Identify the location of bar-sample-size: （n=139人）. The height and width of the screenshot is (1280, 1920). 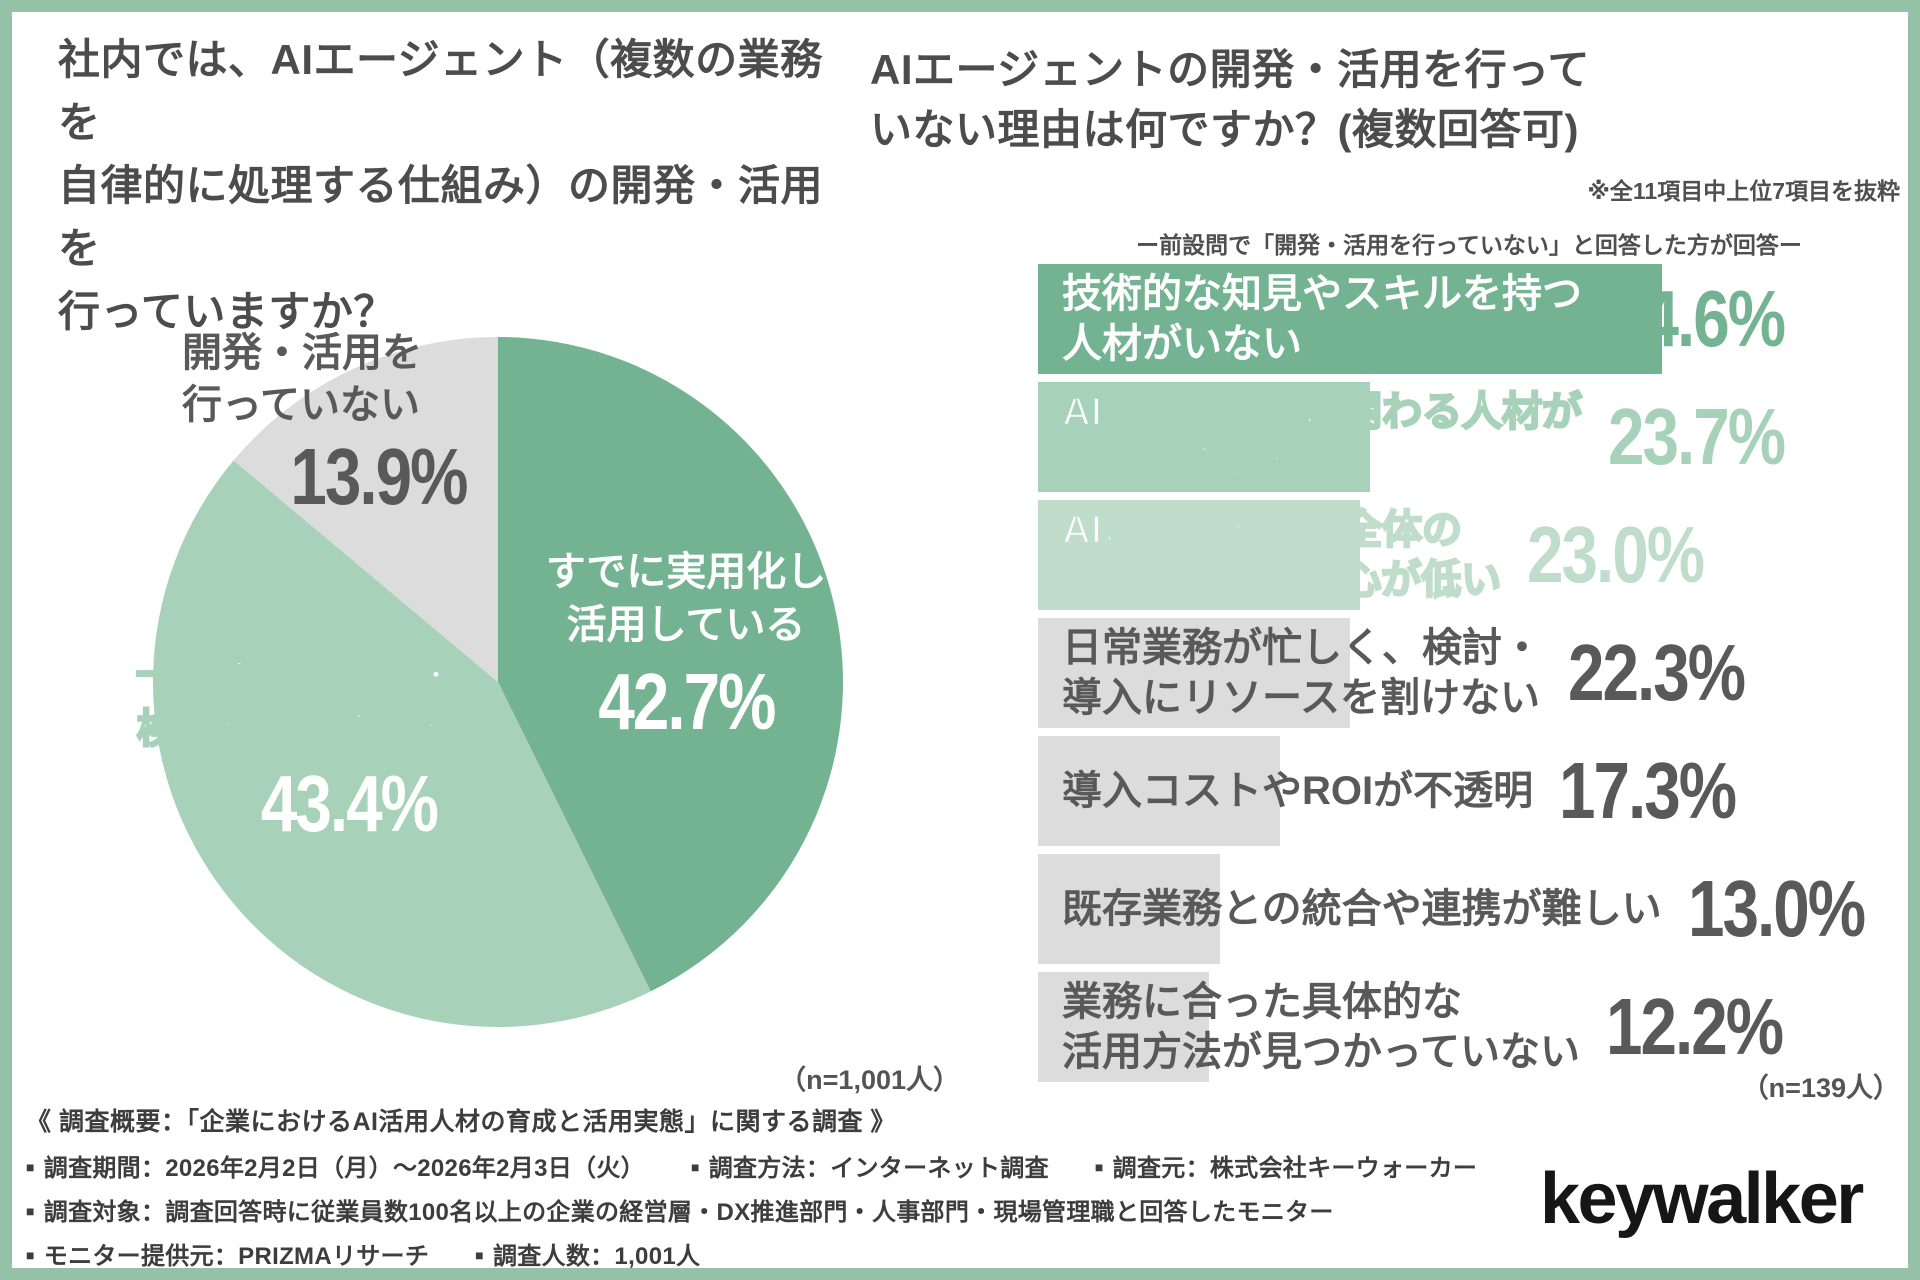
(1820, 1088).